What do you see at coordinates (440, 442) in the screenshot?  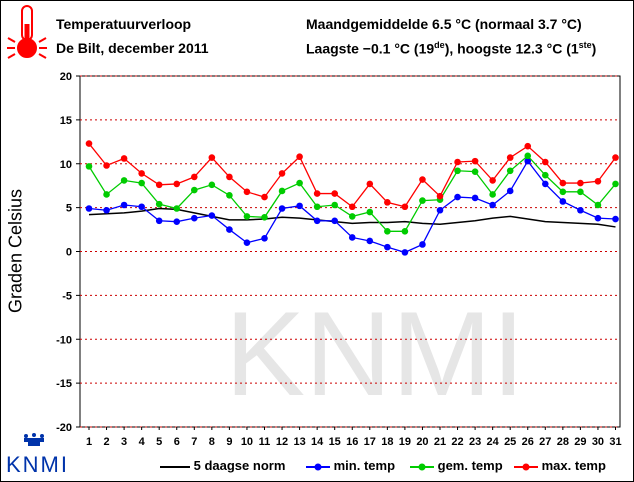 I see `x-tick-label: 21` at bounding box center [440, 442].